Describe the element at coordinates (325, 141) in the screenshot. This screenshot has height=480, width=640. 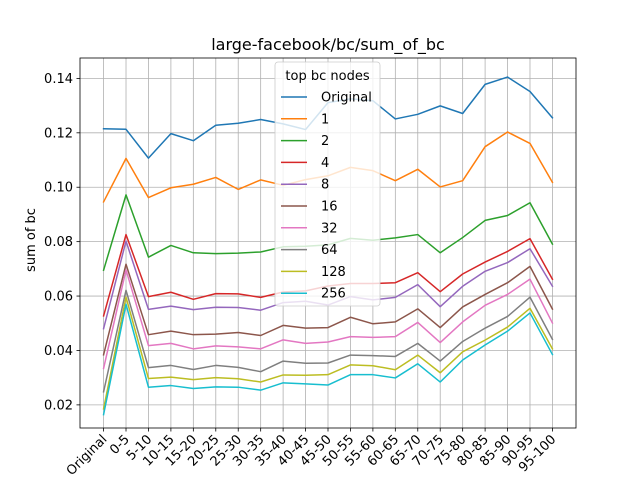
I see `legend-entry-label: 2` at that location.